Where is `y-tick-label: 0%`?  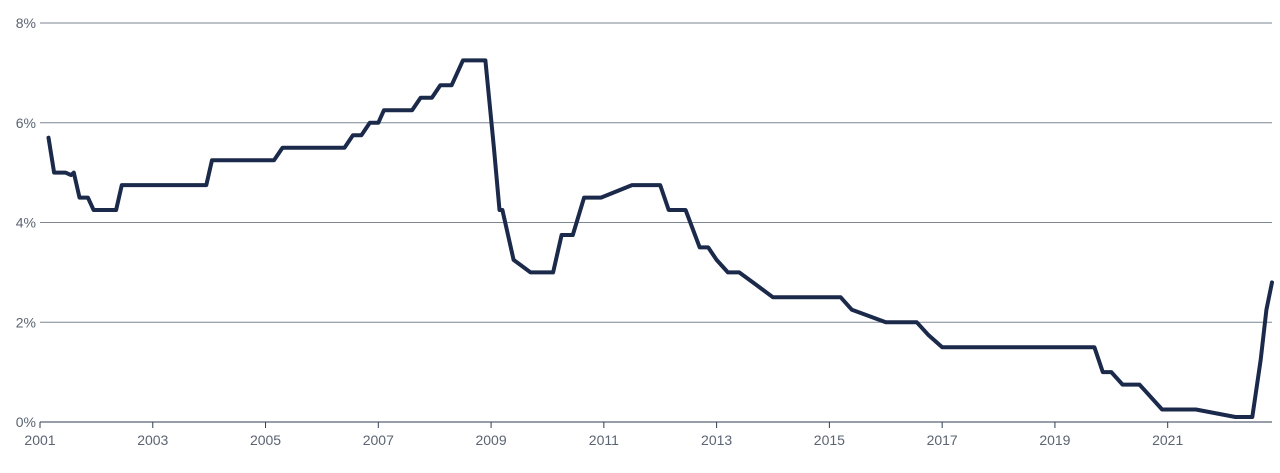
y-tick-label: 0% is located at coordinates (26, 422).